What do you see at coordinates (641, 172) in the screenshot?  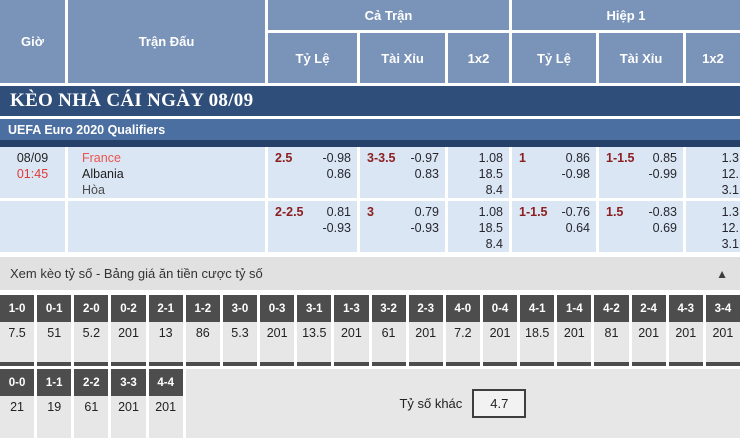 I see `h1-over-under-odds: 1-1.5 0.85 -0.99` at bounding box center [641, 172].